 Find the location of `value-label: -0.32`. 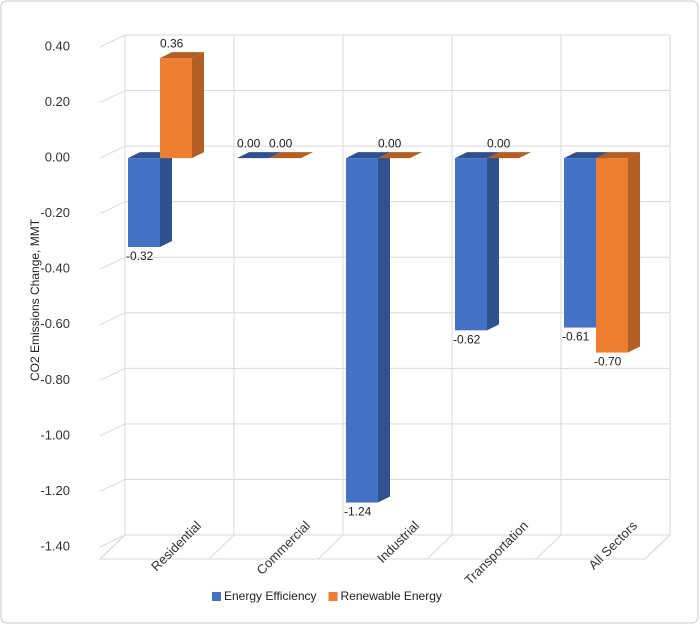

value-label: -0.32 is located at coordinates (140, 256).